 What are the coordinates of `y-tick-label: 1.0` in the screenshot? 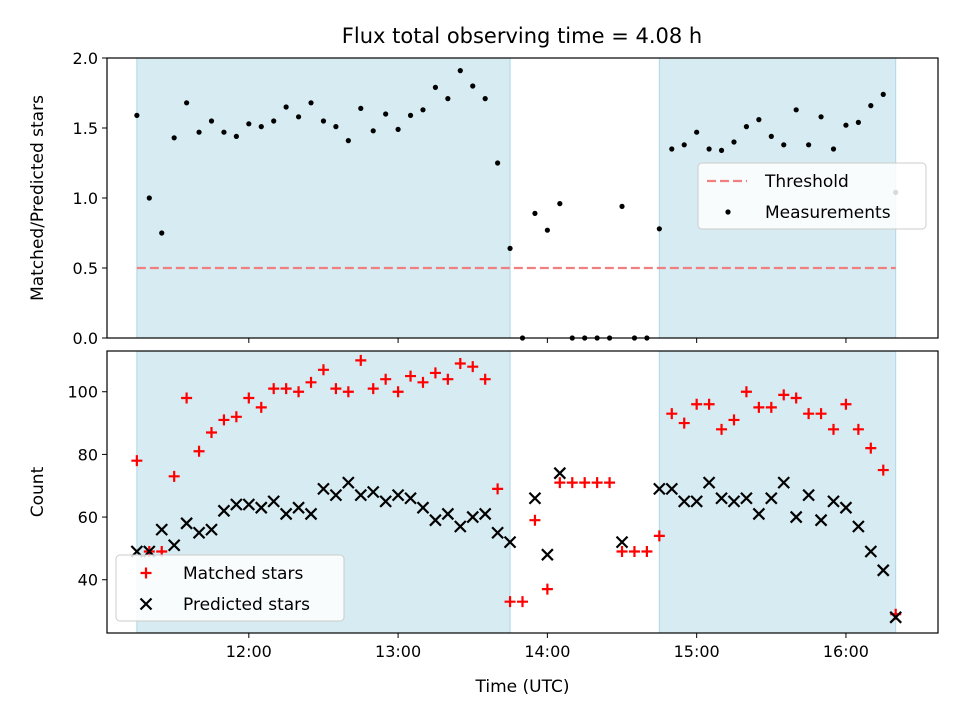 It's located at (85, 198).